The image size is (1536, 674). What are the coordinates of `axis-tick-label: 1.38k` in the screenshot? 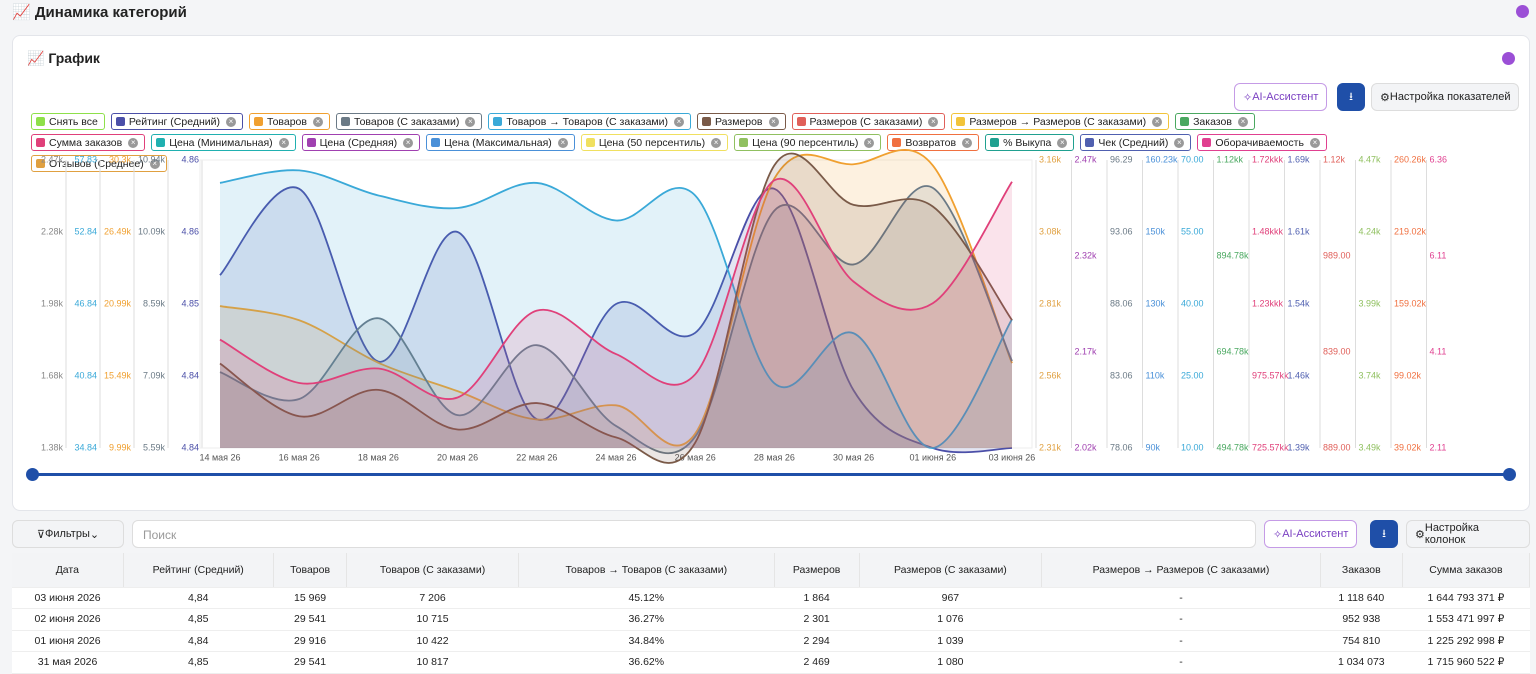 It's located at (52, 447).